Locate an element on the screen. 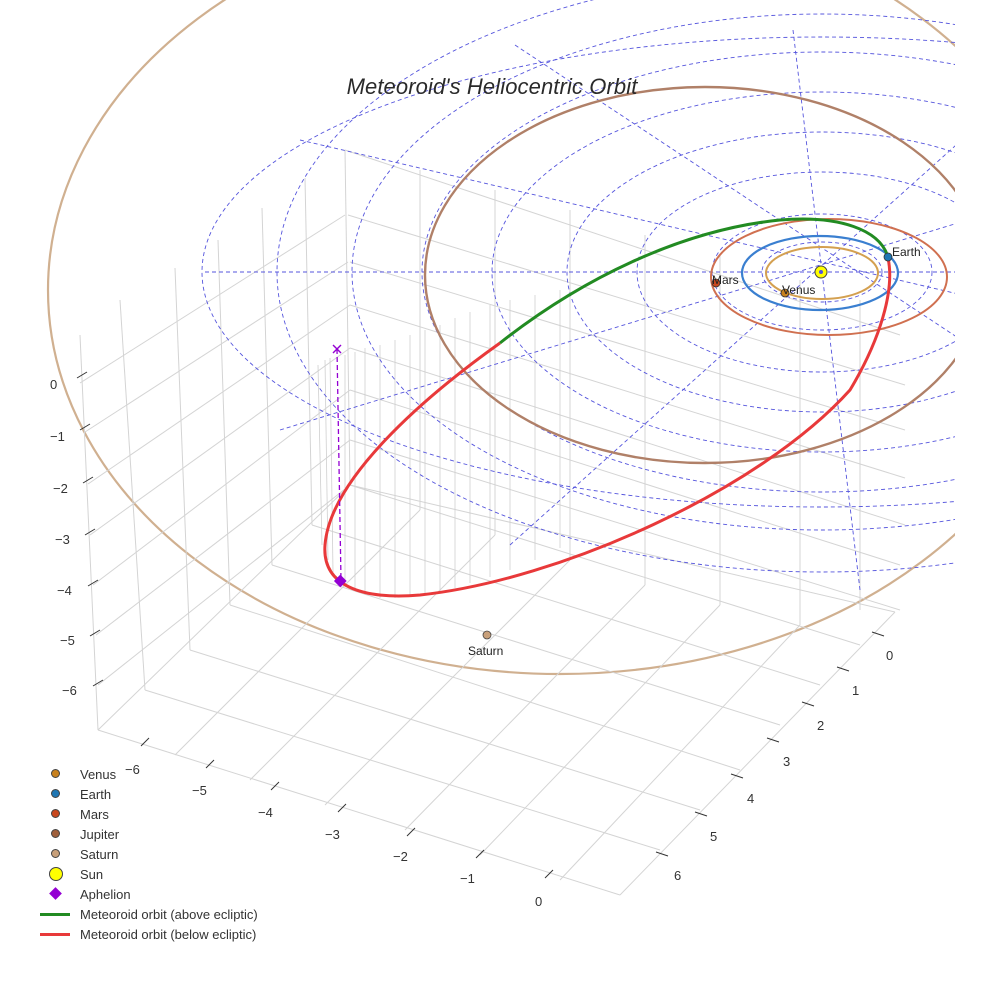  z-tick-1: −1 is located at coordinates (57, 436).